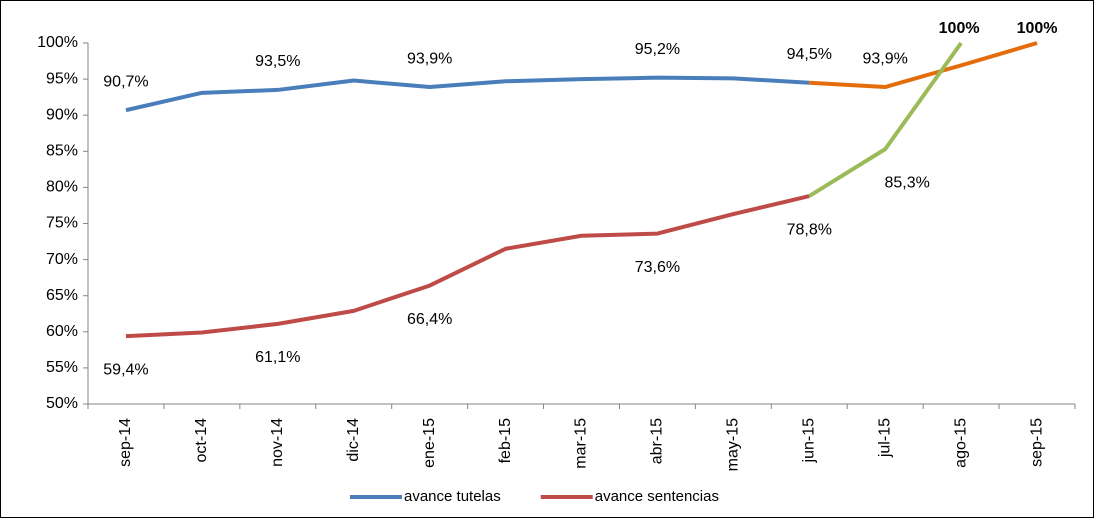 Image resolution: width=1094 pixels, height=518 pixels. I want to click on data-label: 59,4%, so click(125, 369).